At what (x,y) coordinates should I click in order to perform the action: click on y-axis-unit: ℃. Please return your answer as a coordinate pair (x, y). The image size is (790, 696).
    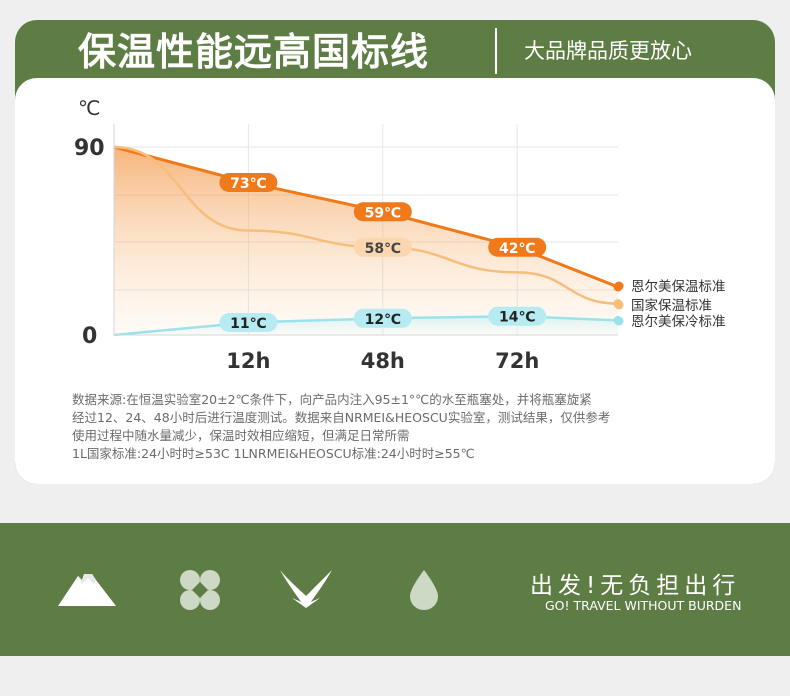
    Looking at the image, I should click on (89, 108).